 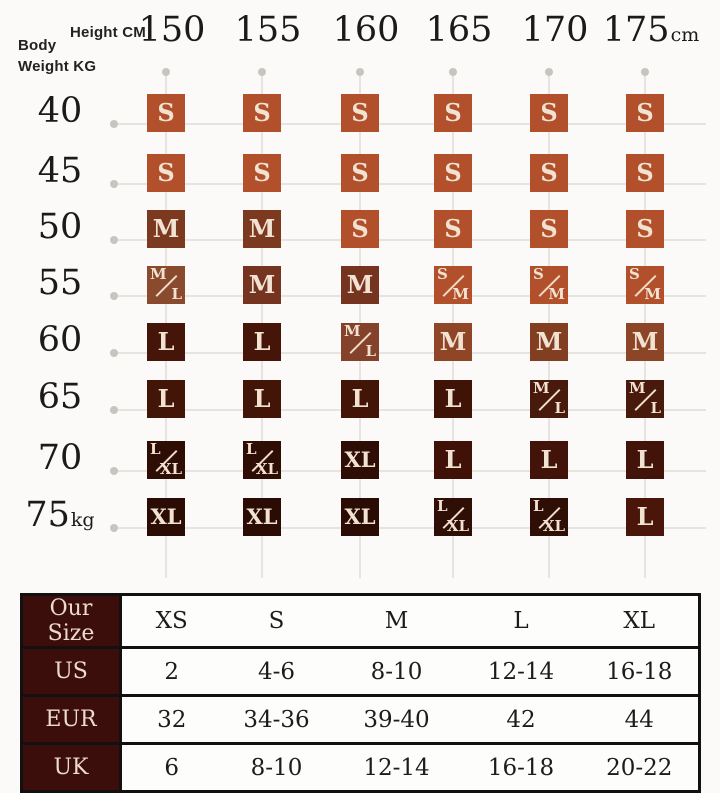 I want to click on conversion-cell: XL, so click(x=639, y=621).